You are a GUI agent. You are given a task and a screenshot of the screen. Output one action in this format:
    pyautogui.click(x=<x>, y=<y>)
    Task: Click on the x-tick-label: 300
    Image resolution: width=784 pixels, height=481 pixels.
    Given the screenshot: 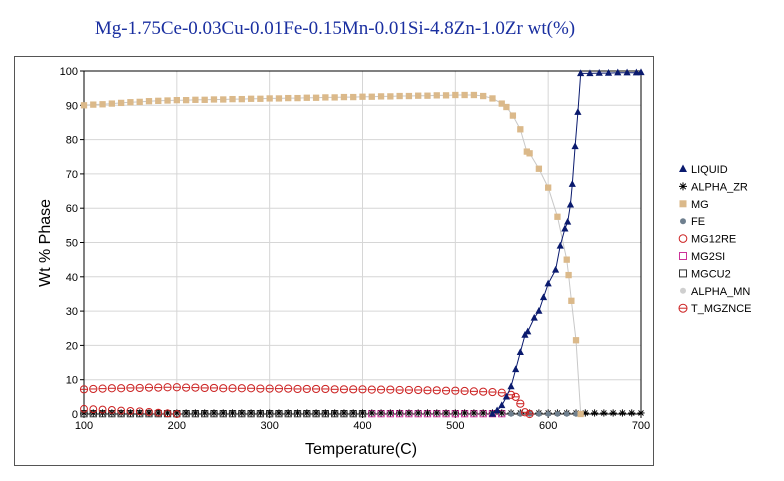 What is the action you would take?
    pyautogui.click(x=269, y=426)
    